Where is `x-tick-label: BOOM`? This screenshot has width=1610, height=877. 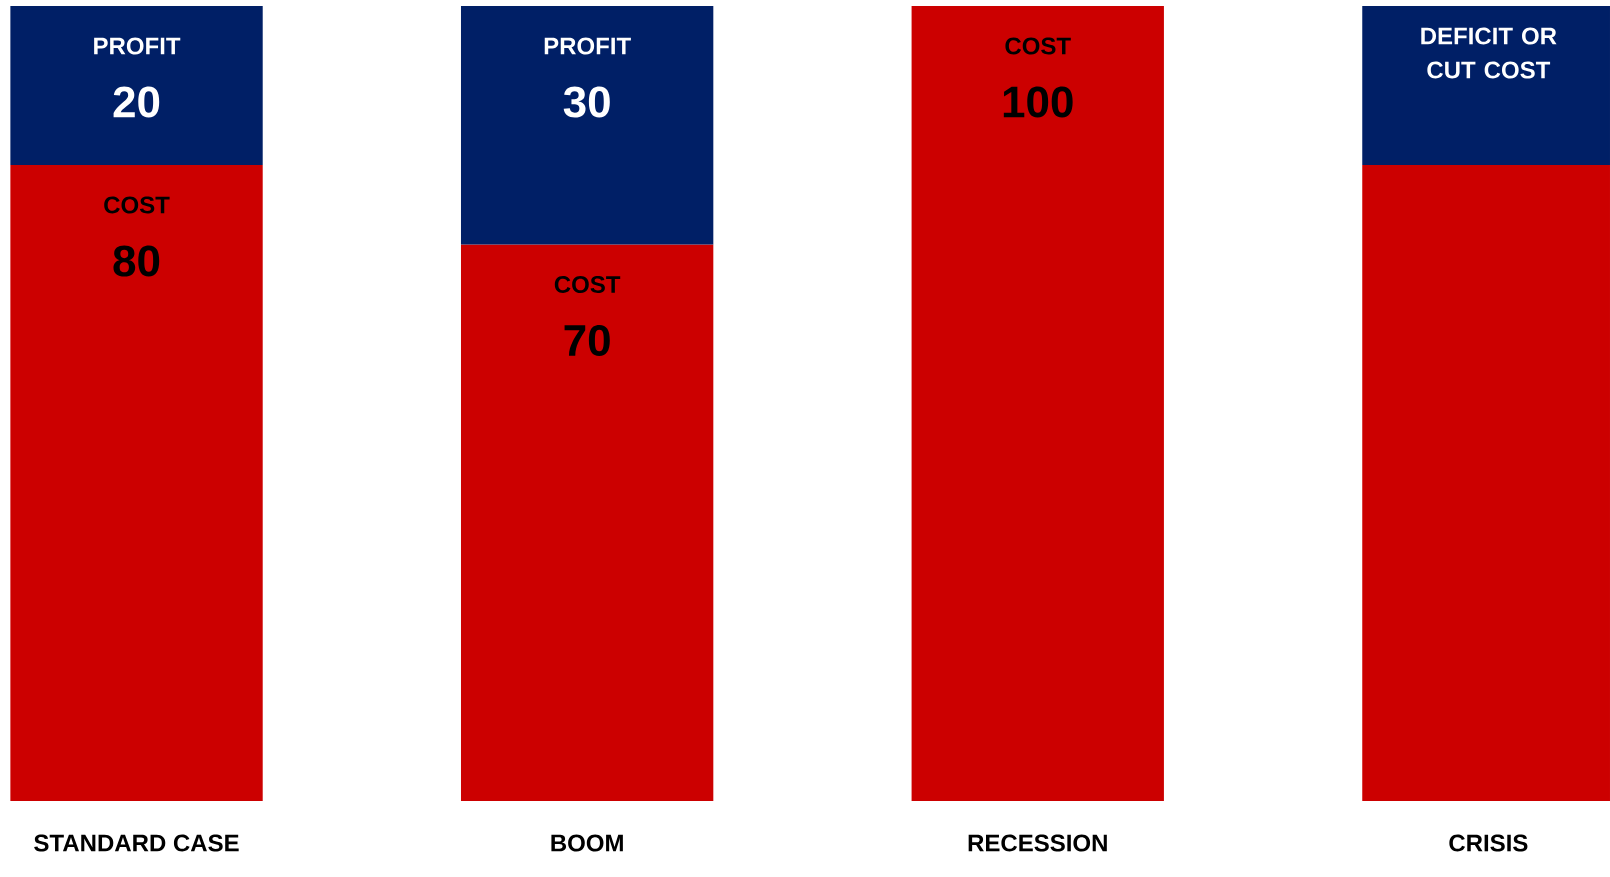 x-tick-label: BOOM is located at coordinates (587, 843).